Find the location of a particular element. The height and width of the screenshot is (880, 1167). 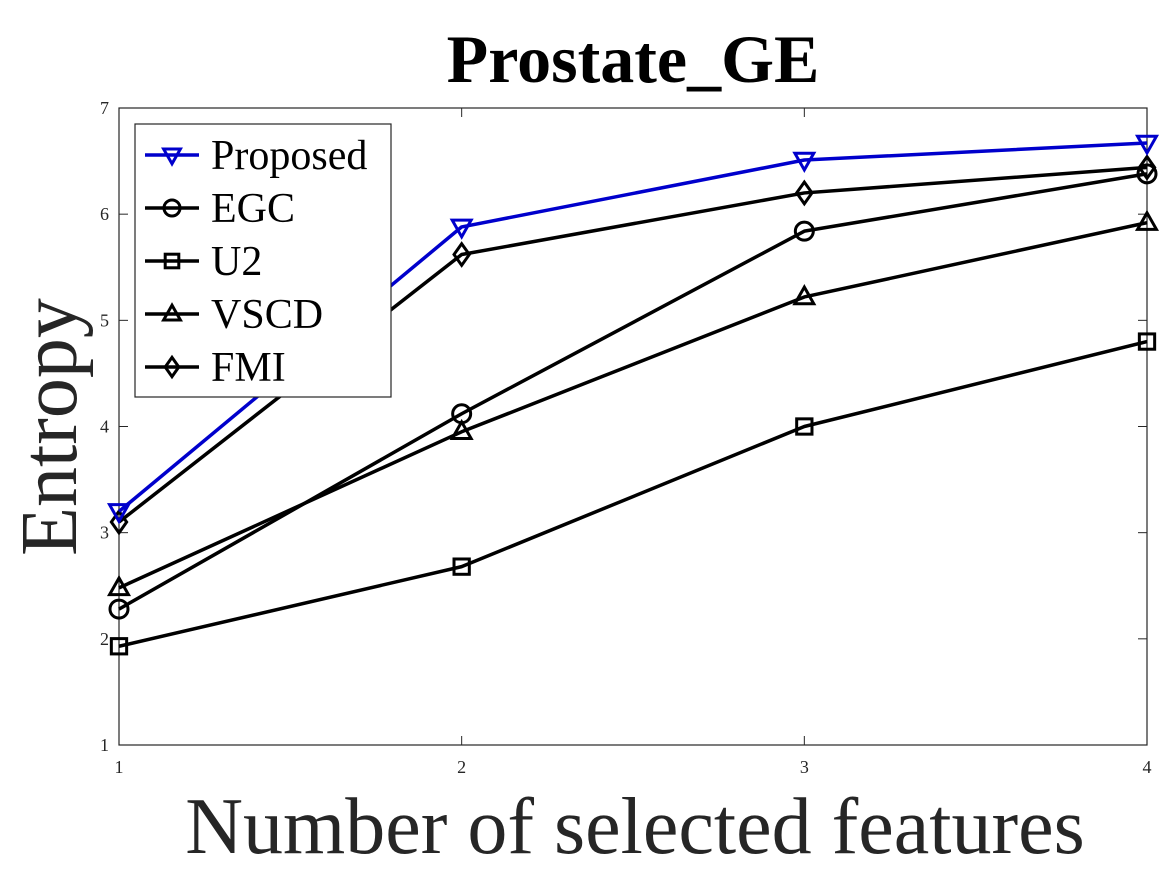

legend-marker-proposed is located at coordinates (172, 157).